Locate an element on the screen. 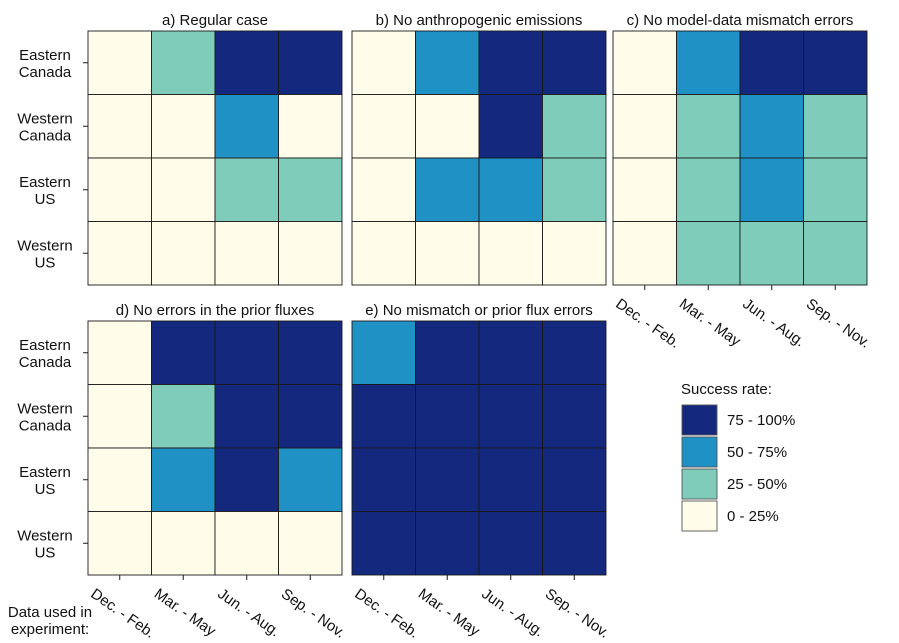 Image resolution: width=899 pixels, height=643 pixels. x-axis-title-text: Data used in experiment: is located at coordinates (50, 621).